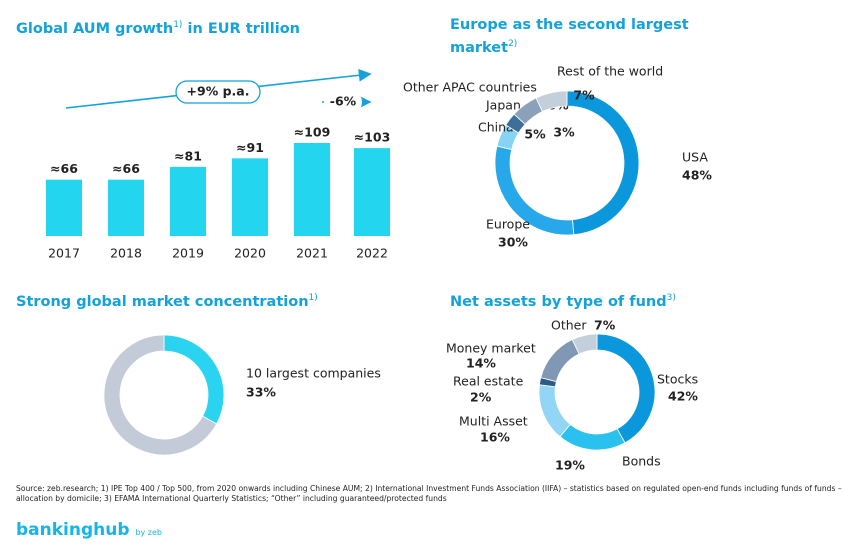 This screenshot has height=552, width=862. What do you see at coordinates (188, 155) in the screenshot?
I see `value-label: ≈81` at bounding box center [188, 155].